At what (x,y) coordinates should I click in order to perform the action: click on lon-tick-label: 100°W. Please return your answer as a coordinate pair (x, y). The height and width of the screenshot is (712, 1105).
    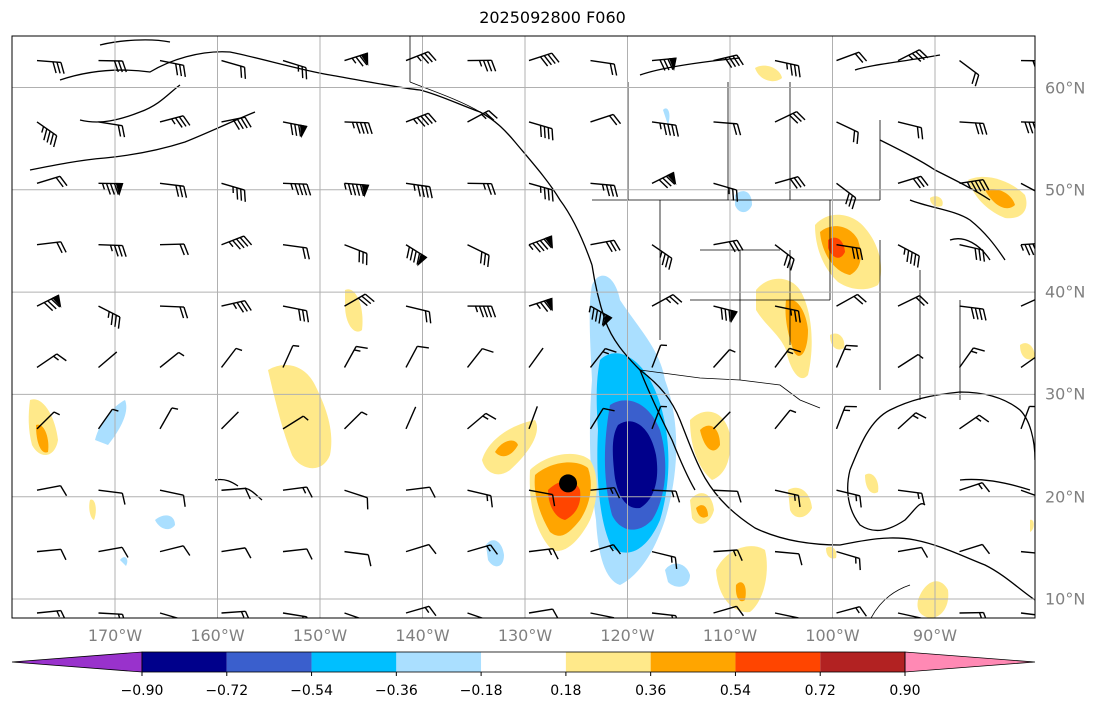
    Looking at the image, I should click on (832, 635).